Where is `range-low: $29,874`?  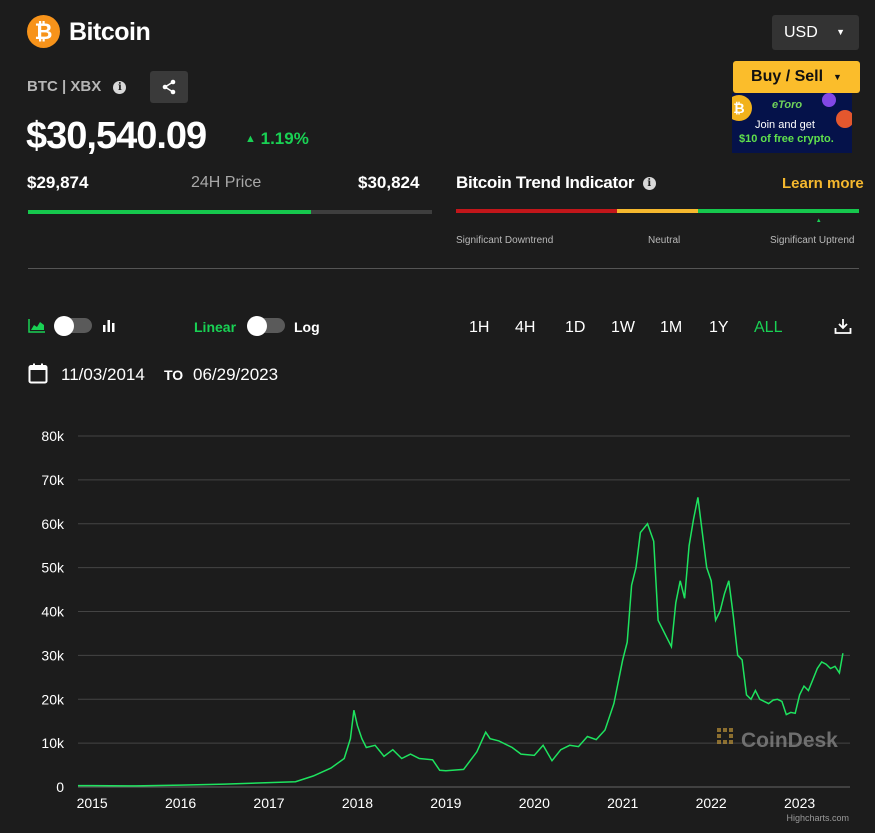 range-low: $29,874 is located at coordinates (58, 182).